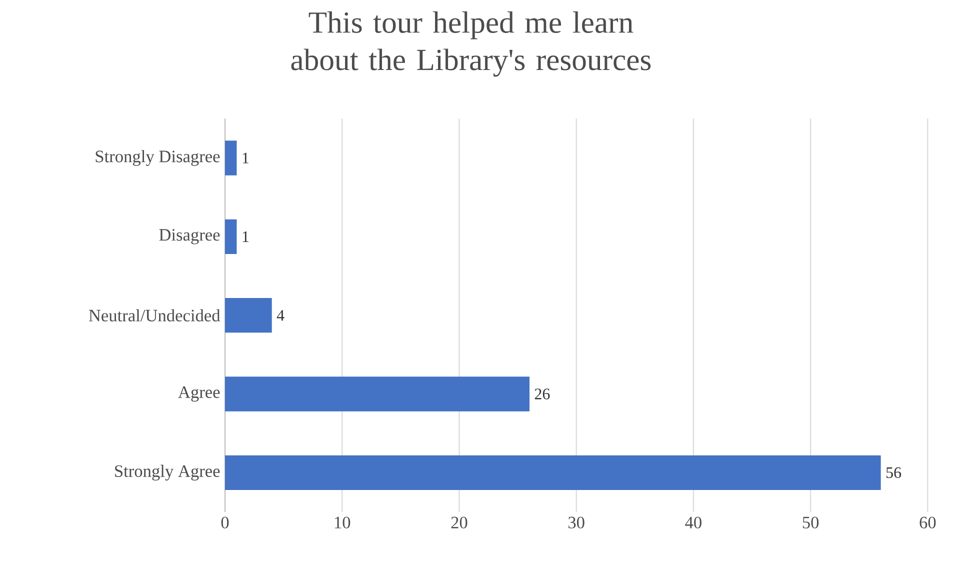  I want to click on data-label: 56, so click(894, 472).